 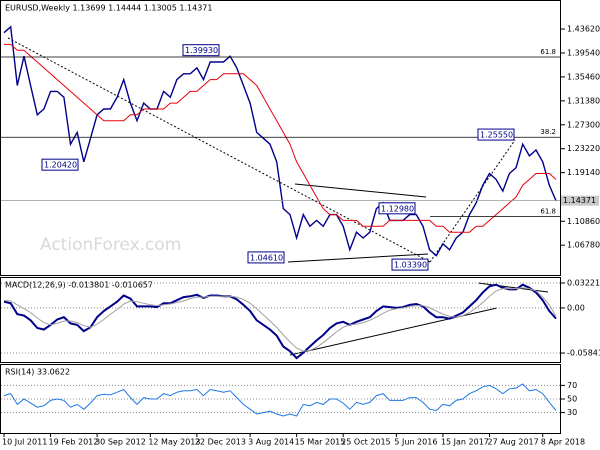 What do you see at coordinates (220, 442) in the screenshot?
I see `x-tick-label: 22 Dec 2013` at bounding box center [220, 442].